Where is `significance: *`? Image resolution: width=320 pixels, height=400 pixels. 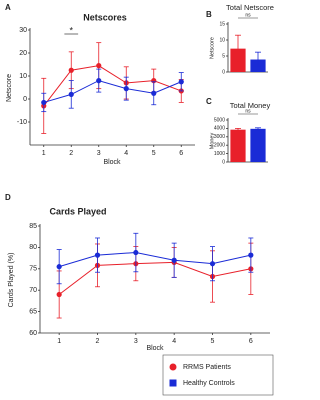 significance: * is located at coordinates (71, 30).